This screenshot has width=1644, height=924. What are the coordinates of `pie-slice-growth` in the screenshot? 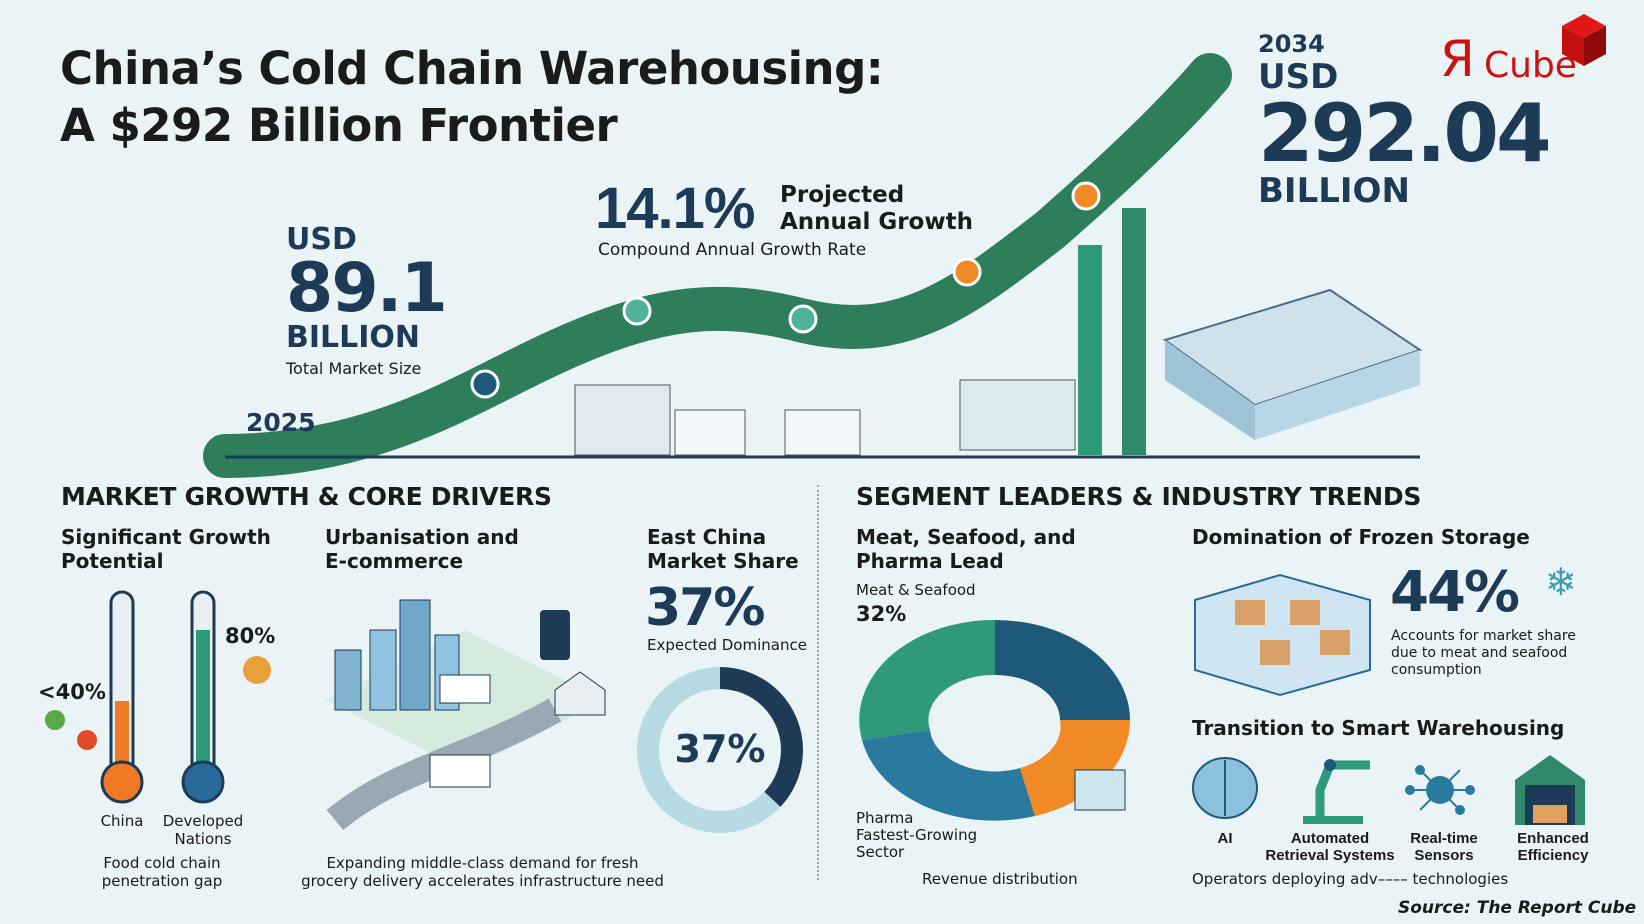 It's located at (1075, 768).